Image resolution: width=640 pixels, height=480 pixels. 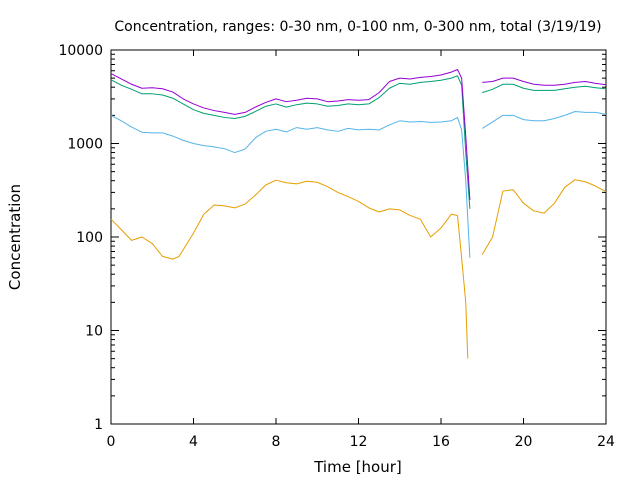 What do you see at coordinates (359, 442) in the screenshot?
I see `x-tick-label: 12` at bounding box center [359, 442].